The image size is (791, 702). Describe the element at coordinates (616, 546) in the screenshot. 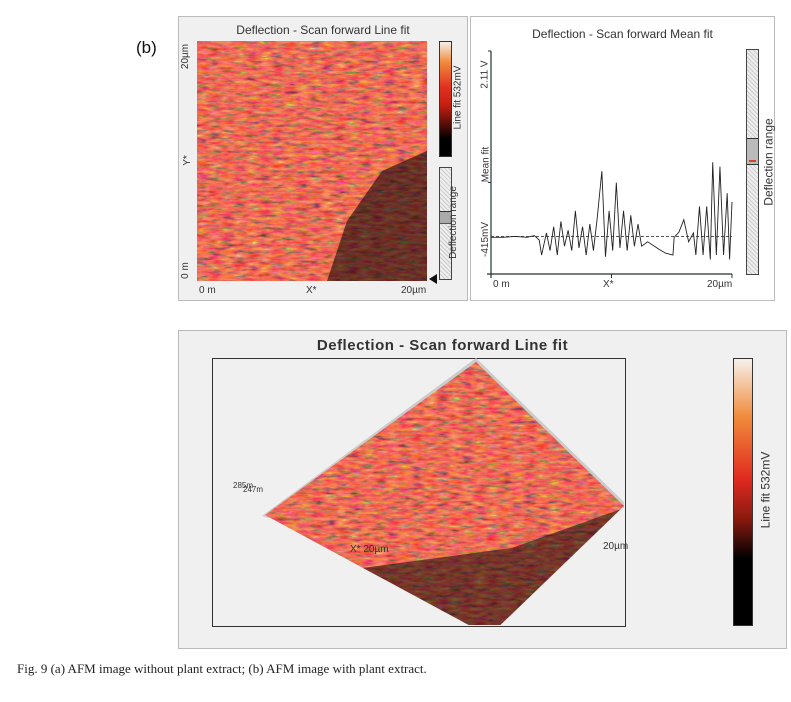

I see `y-axis-label: 20µm` at that location.